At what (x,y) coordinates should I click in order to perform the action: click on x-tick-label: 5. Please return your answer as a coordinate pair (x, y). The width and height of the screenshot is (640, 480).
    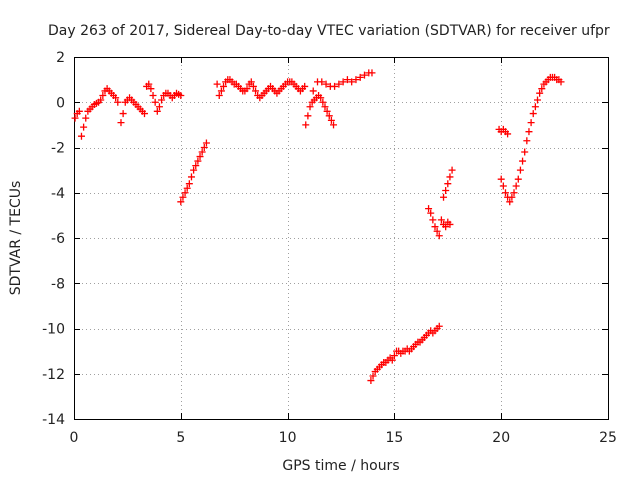
    Looking at the image, I should click on (180, 438).